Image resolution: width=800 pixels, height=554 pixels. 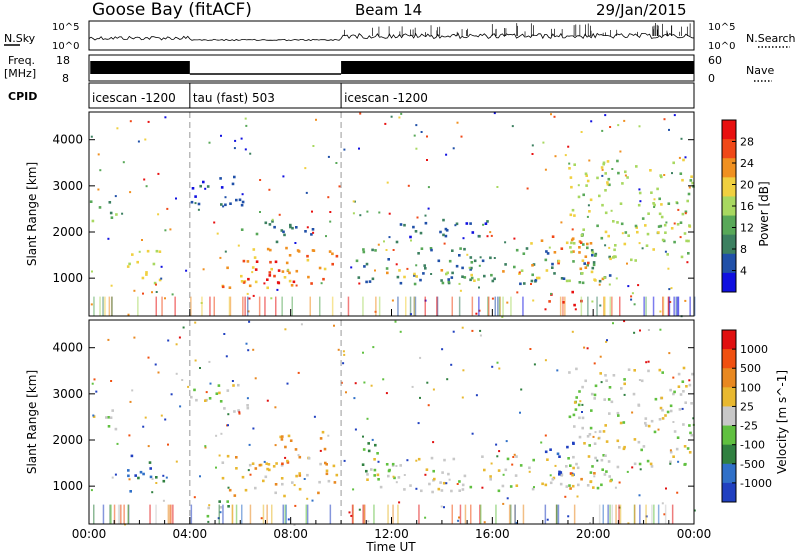 What do you see at coordinates (747, 163) in the screenshot?
I see `colorbar-tick-label: 24` at bounding box center [747, 163].